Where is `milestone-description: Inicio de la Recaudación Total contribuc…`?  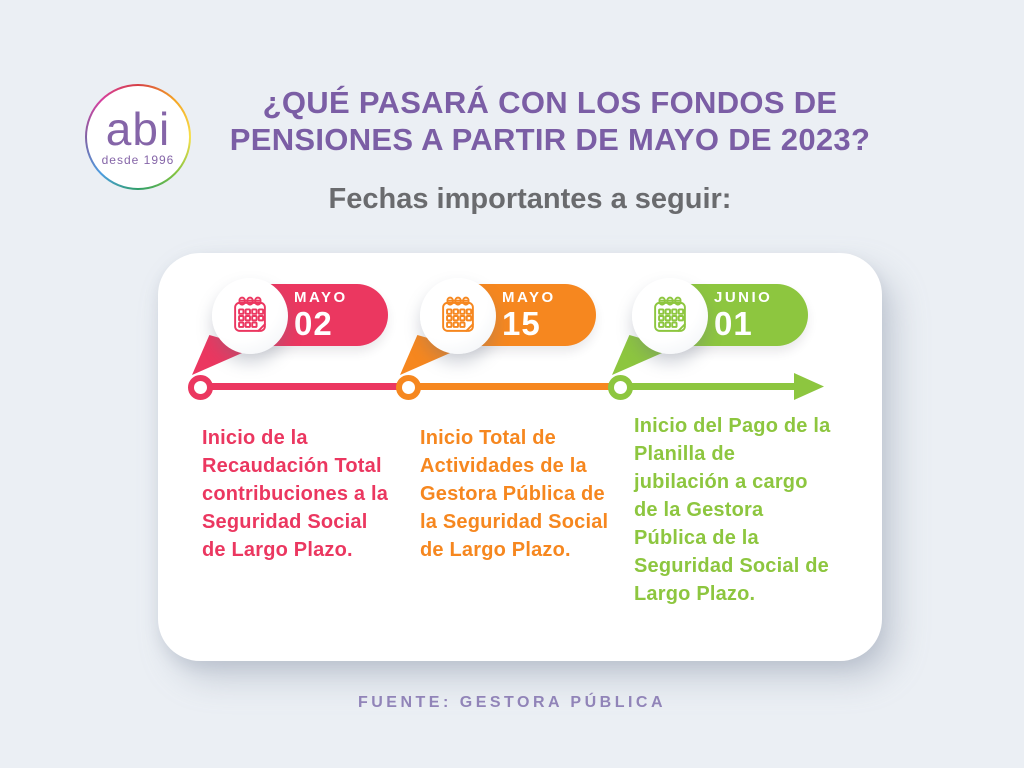 milestone-description: Inicio de la Recaudación Total contribuc… is located at coordinates (295, 494).